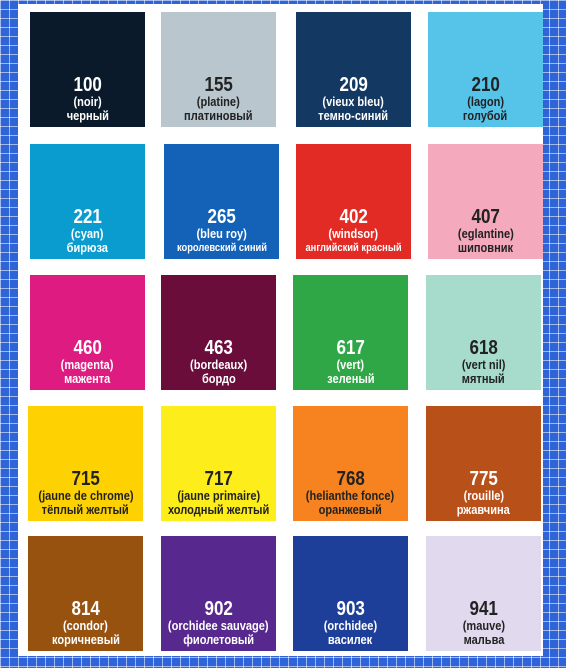 Image resolution: width=566 pixels, height=668 pixels. I want to click on color-swatch: 618 (vert nil) мятный, so click(483, 332).